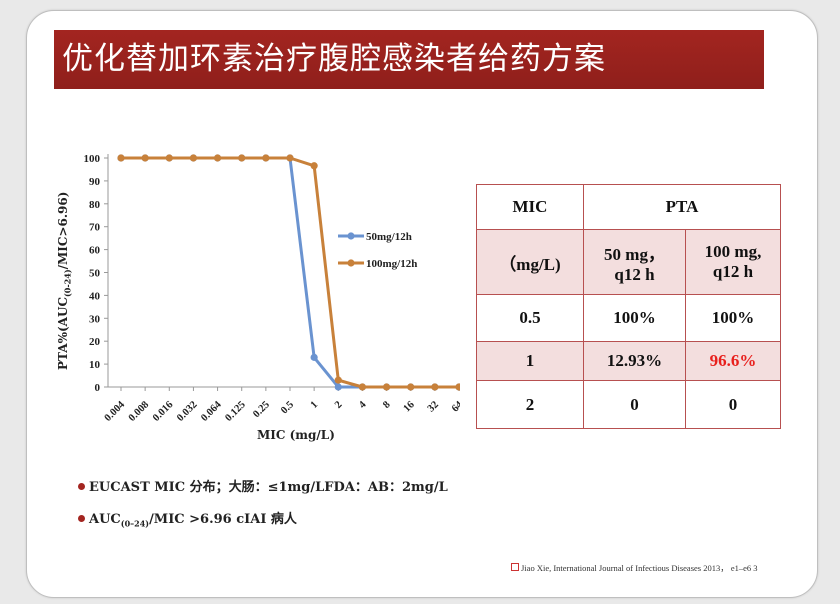  Describe the element at coordinates (263, 485) in the screenshot. I see `note-eucast: EUCAST MIC 分布；大肠：≤1mg/LFDA：AB：2mg/L` at that location.